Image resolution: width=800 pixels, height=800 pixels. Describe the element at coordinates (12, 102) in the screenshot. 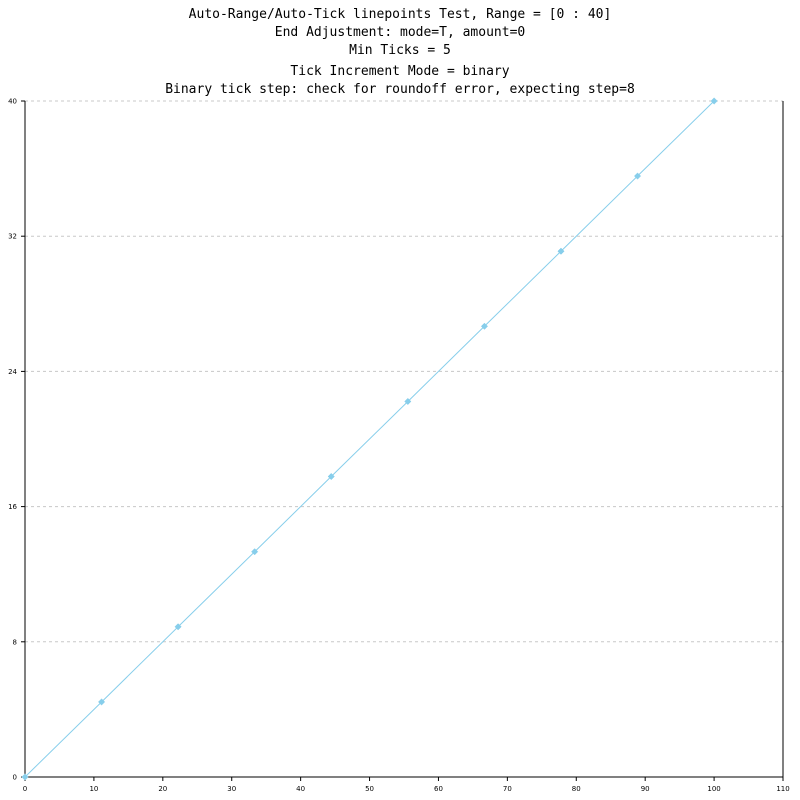

I see `y-tick-label-5: 40` at that location.